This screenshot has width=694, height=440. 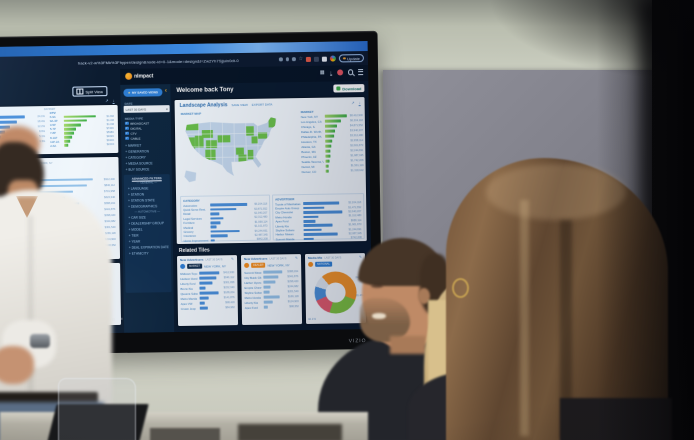 I want to click on tv-brand-logo: VIZIO, so click(x=357, y=341).